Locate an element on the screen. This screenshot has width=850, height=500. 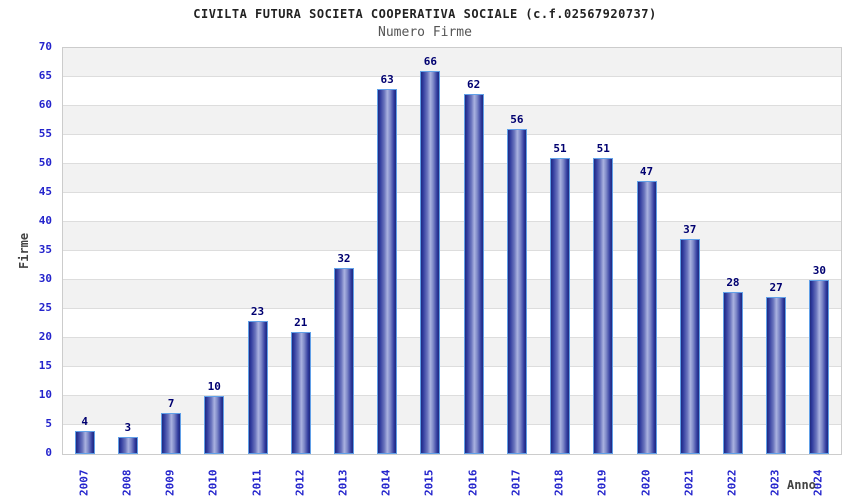
bar-value-label-2010: 10 is located at coordinates (214, 386).